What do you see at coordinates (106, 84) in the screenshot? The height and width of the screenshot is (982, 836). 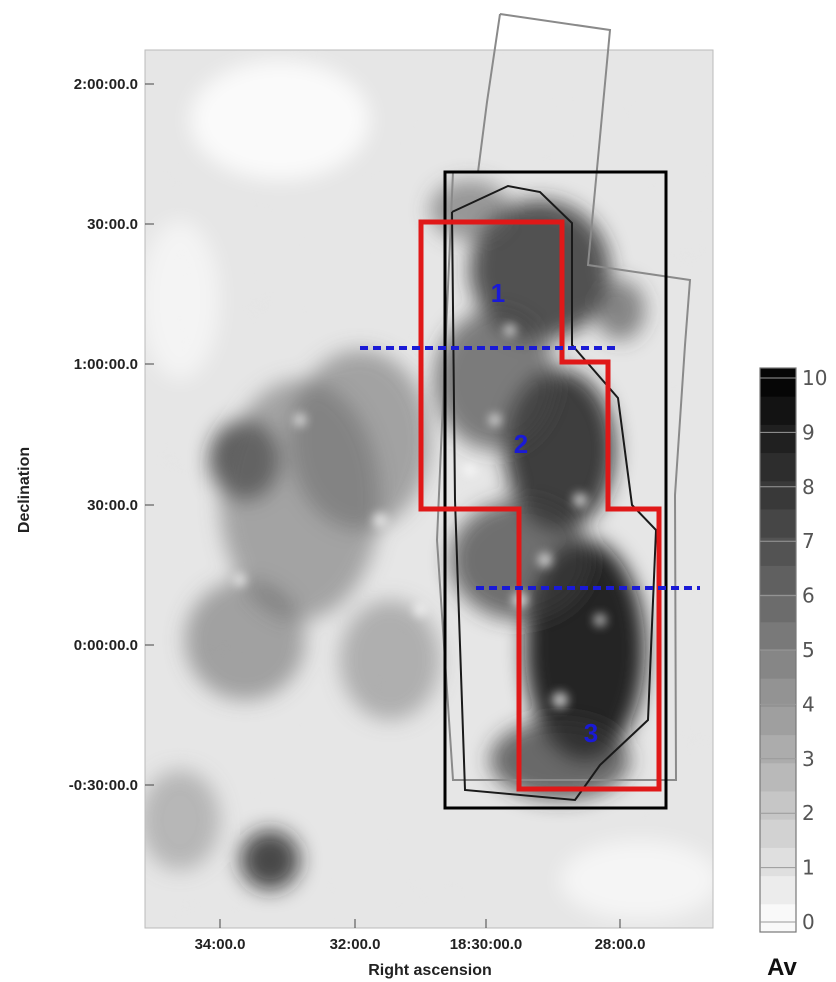 I see `y-tick-label: 2:00:00.0` at bounding box center [106, 84].